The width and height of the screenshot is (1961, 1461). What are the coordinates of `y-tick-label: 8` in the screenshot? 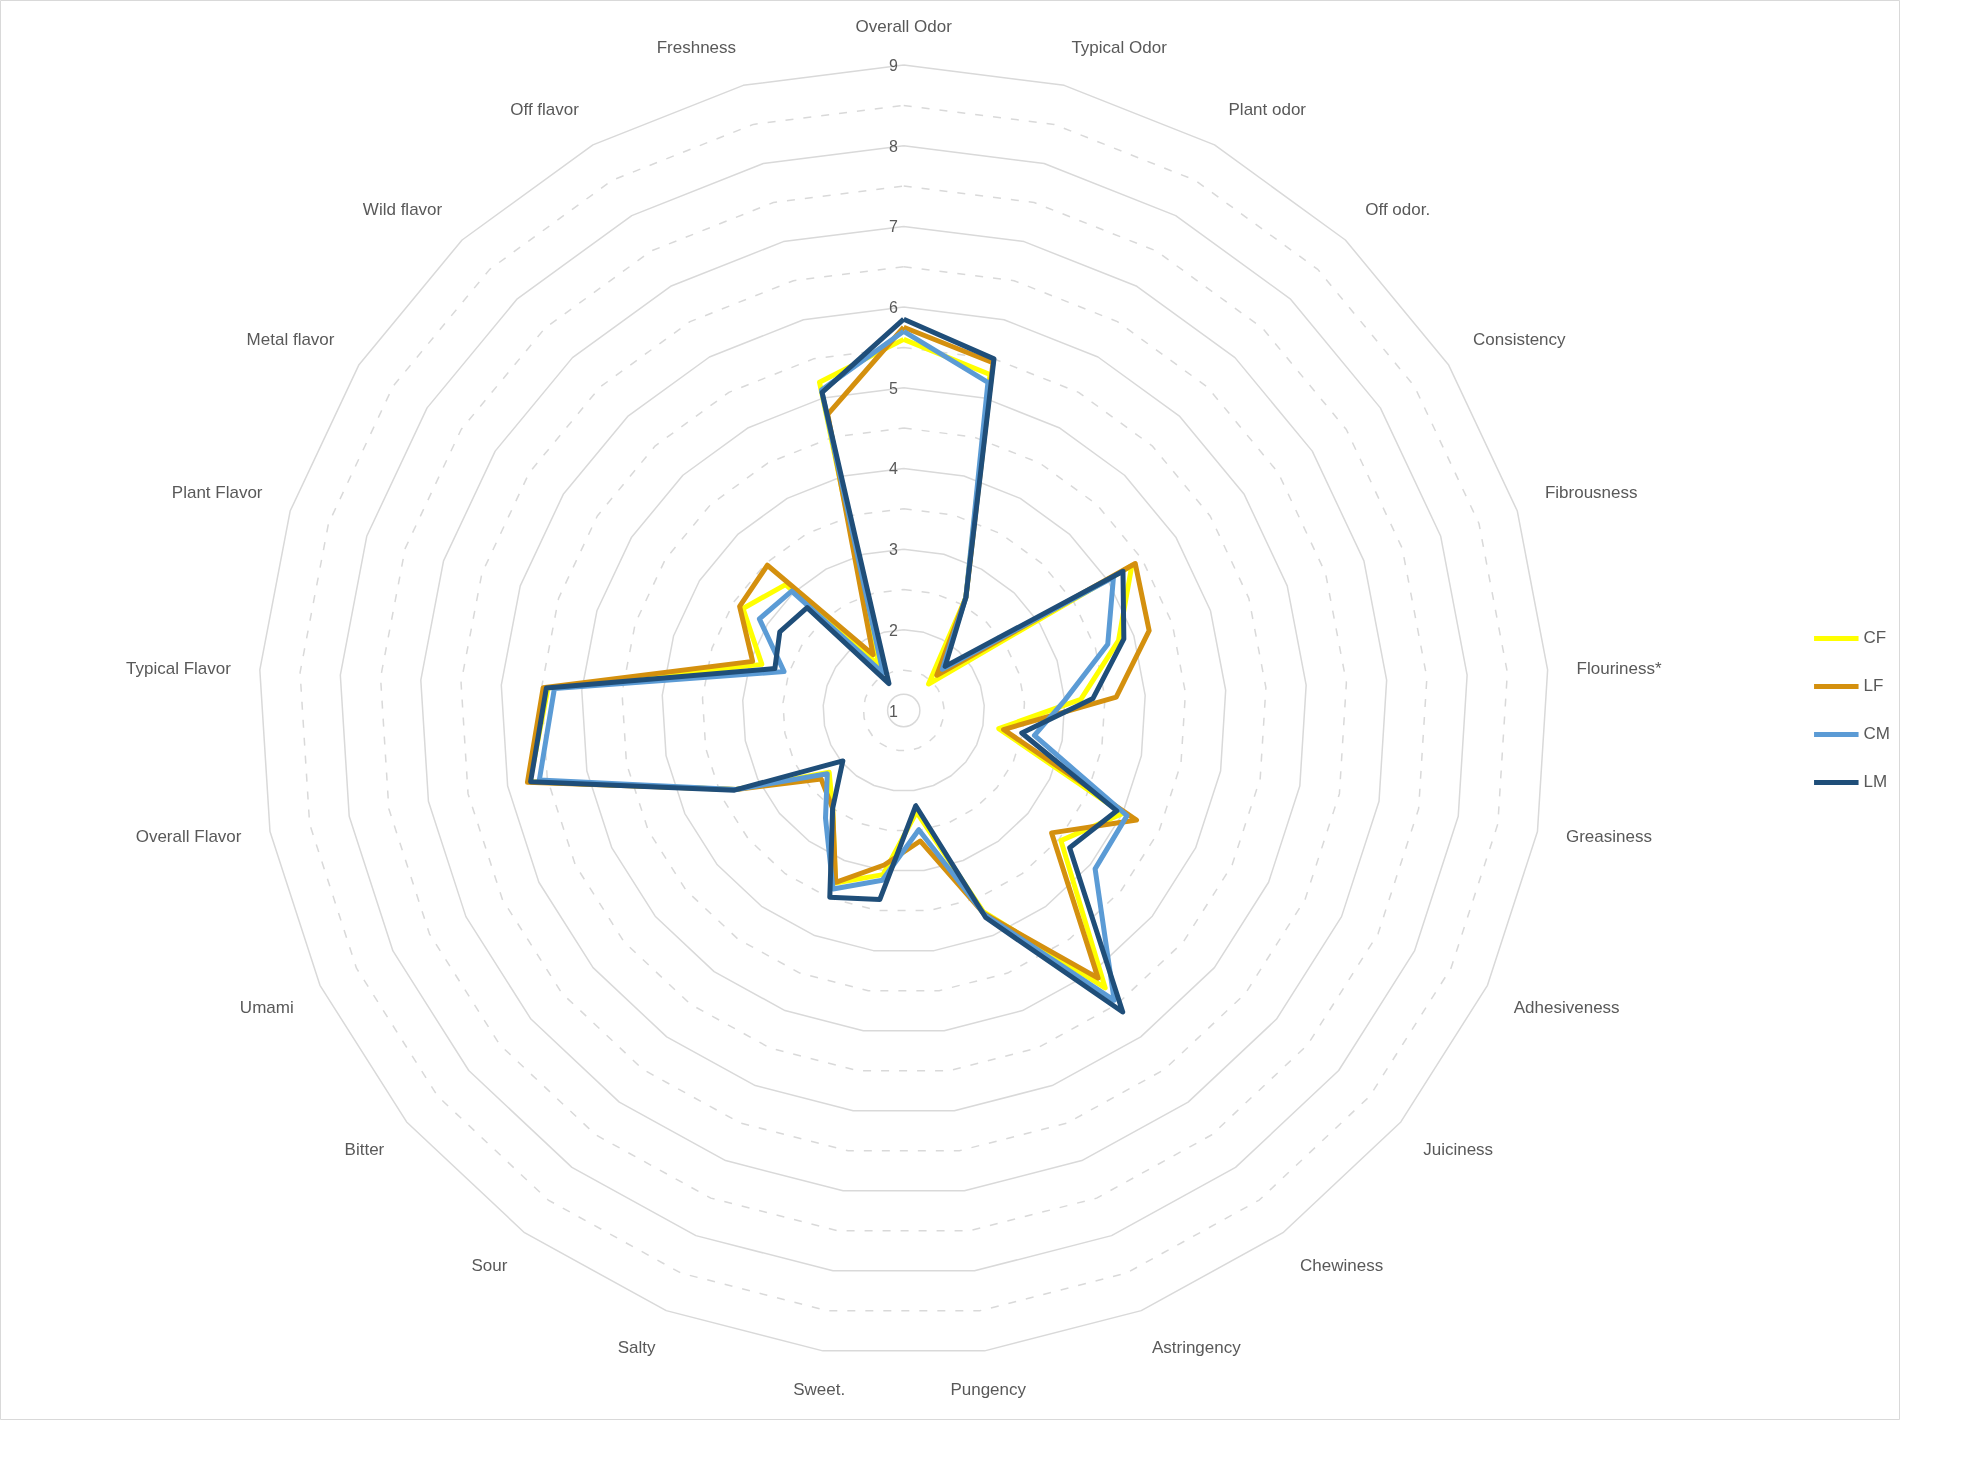 It's located at (893, 146).